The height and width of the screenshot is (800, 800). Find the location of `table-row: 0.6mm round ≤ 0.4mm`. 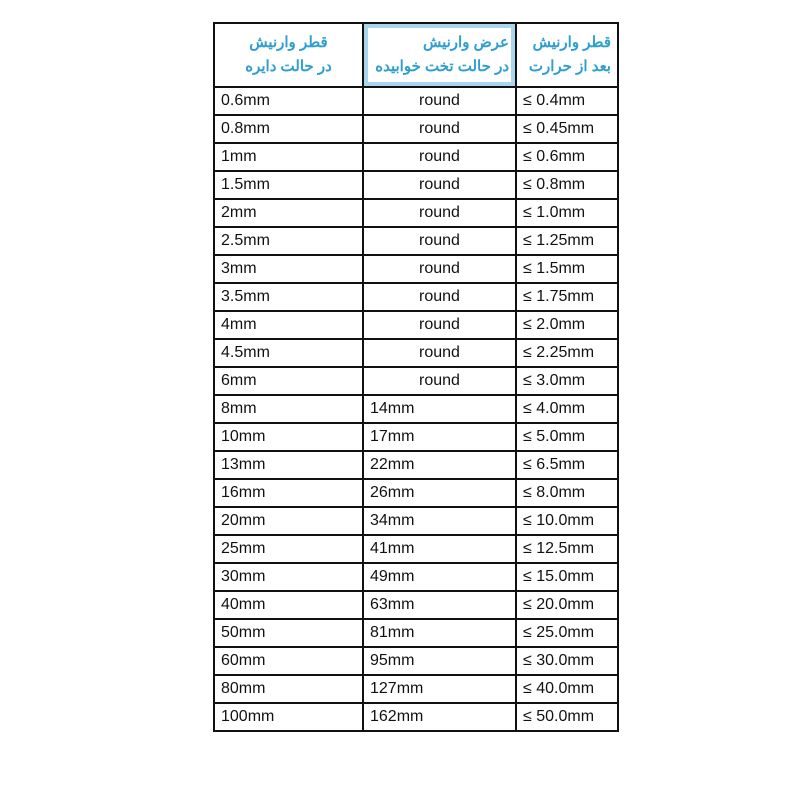

table-row: 0.6mm round ≤ 0.4mm is located at coordinates (416, 101).